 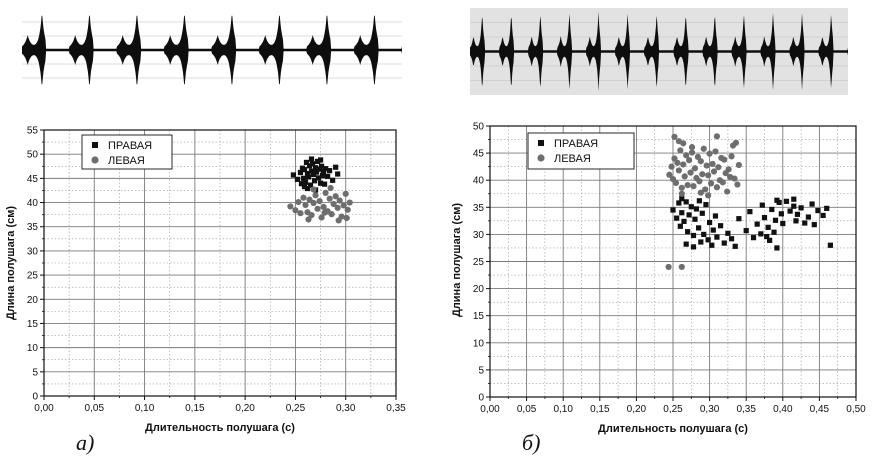 What do you see at coordinates (85, 442) in the screenshot?
I see `panel-label-a: а)` at bounding box center [85, 442].